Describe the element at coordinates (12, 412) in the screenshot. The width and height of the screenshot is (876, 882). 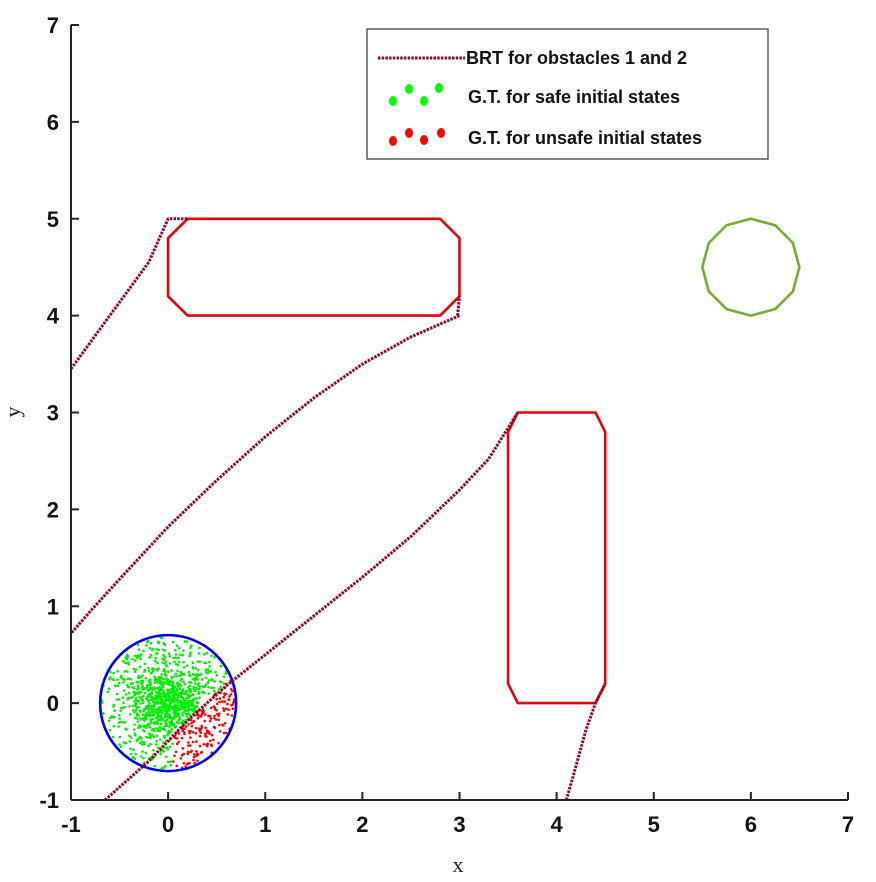
I see `y-axis-label: y` at that location.